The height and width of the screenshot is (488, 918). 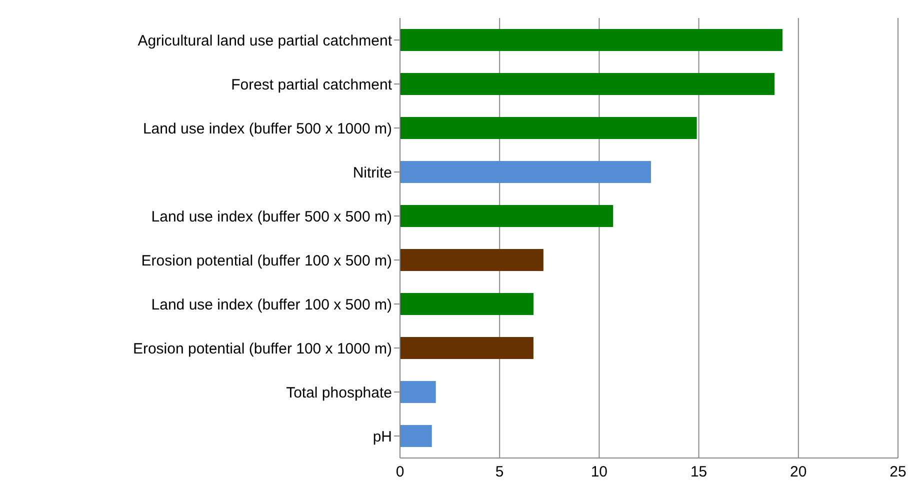 I want to click on x-tick-label: 5, so click(x=499, y=472).